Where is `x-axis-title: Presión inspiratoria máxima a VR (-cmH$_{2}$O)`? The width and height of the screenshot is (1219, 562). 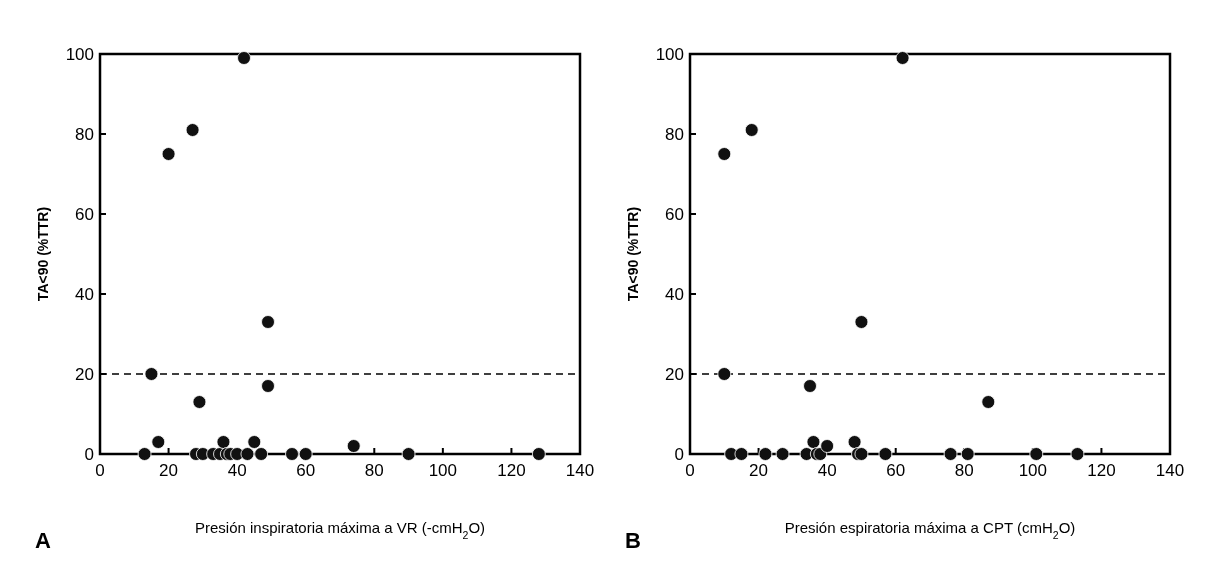
x-axis-title: Presión inspiratoria máxima a VR (-cmH$_{2}$O) is located at coordinates (340, 530).